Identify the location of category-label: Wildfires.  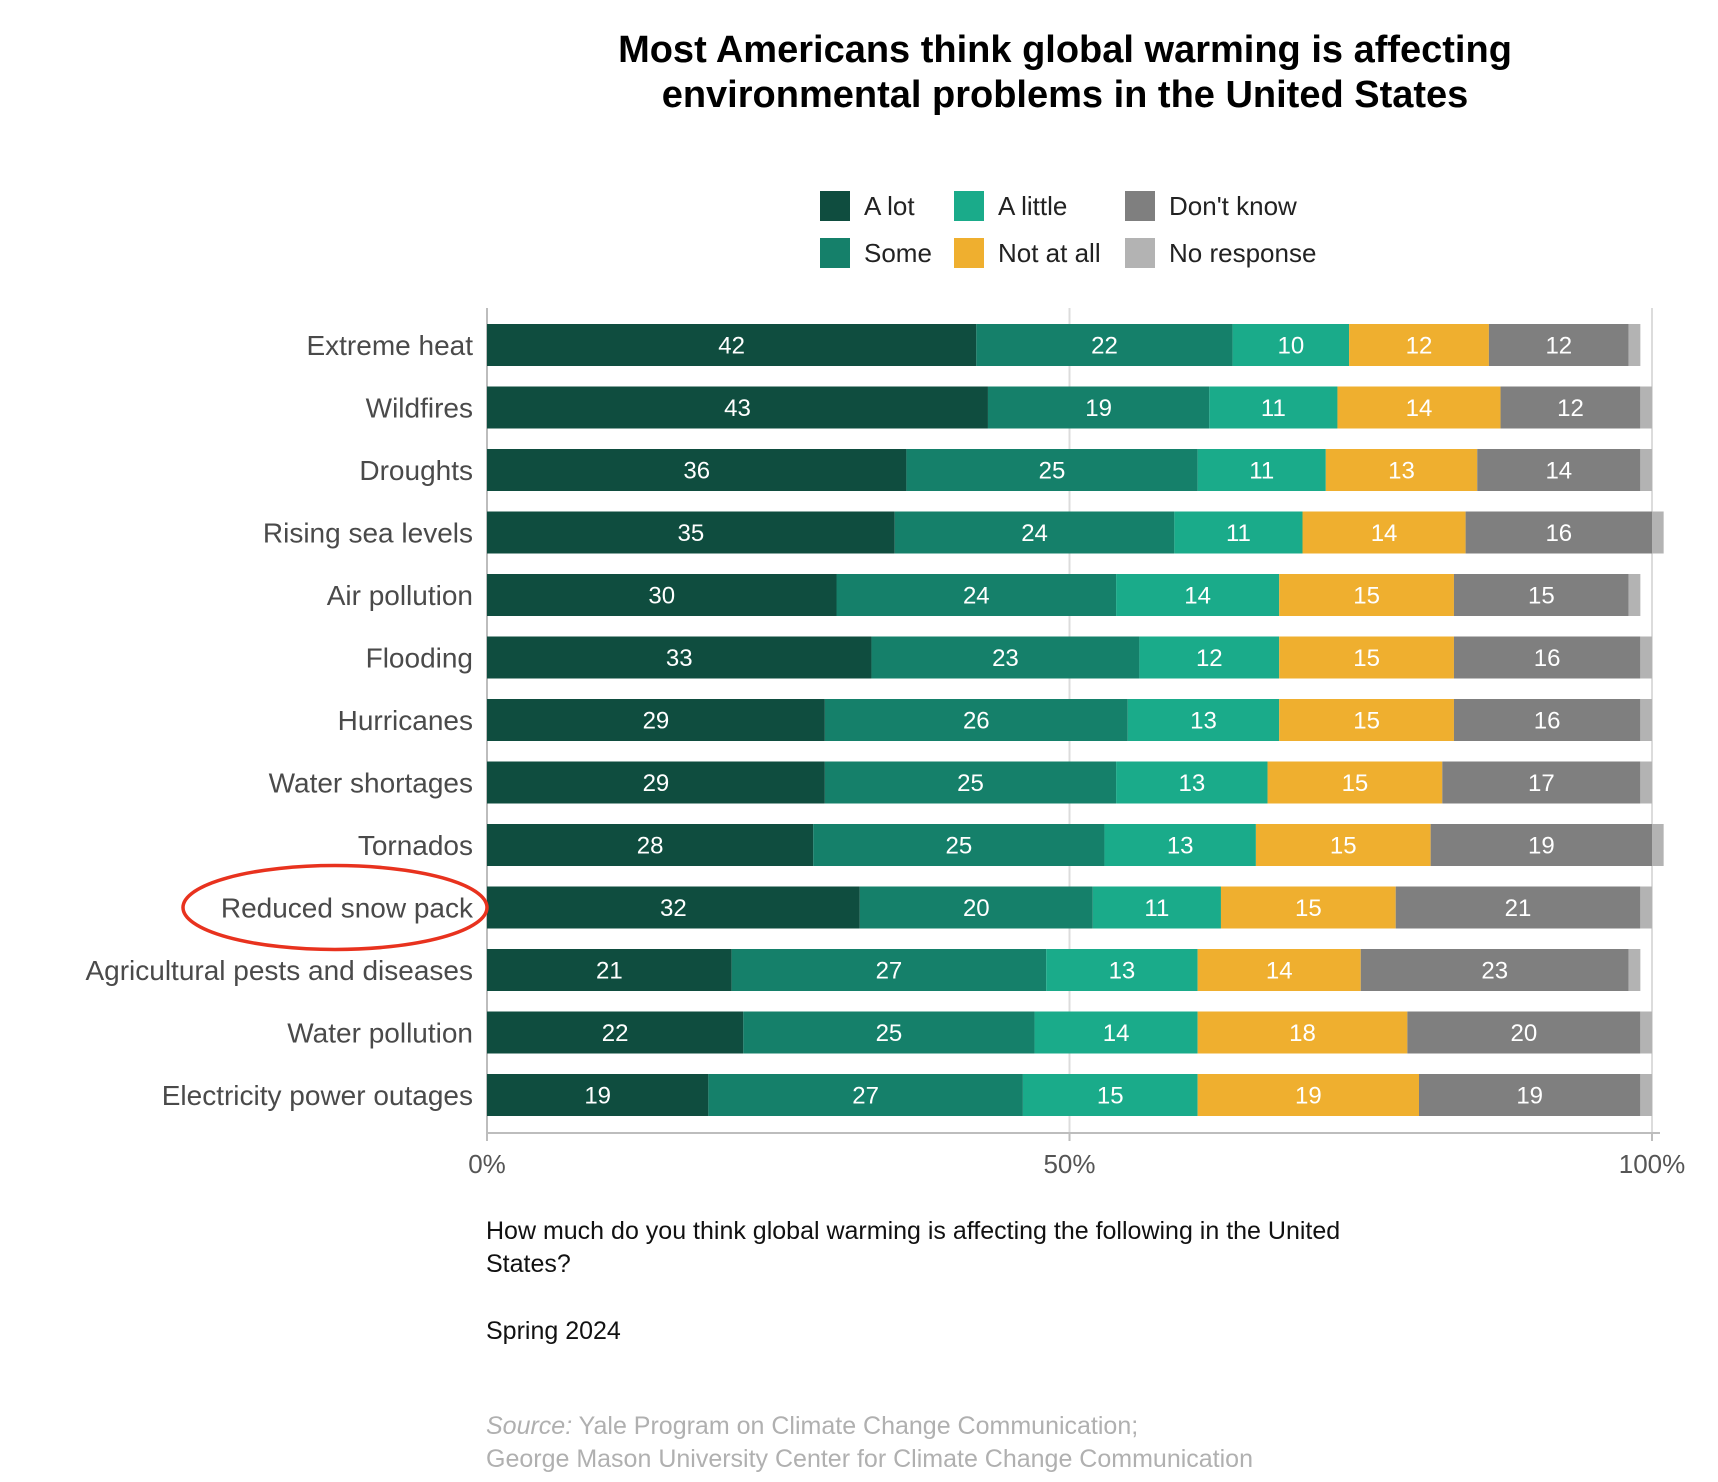
(419, 408).